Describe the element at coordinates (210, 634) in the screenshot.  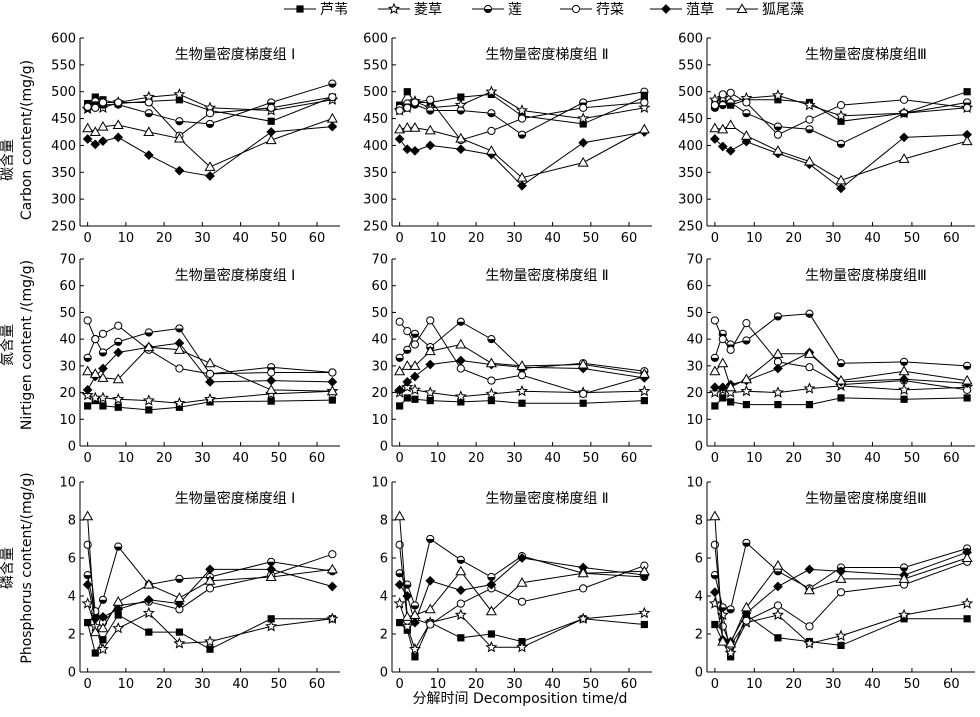
I see `series-芦苇` at that location.